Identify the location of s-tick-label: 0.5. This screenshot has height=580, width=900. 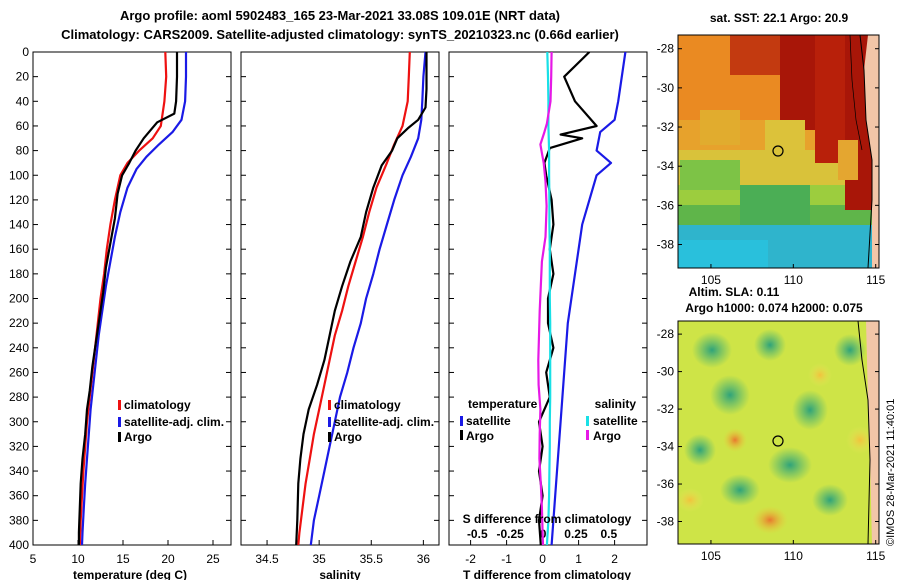
(609, 534).